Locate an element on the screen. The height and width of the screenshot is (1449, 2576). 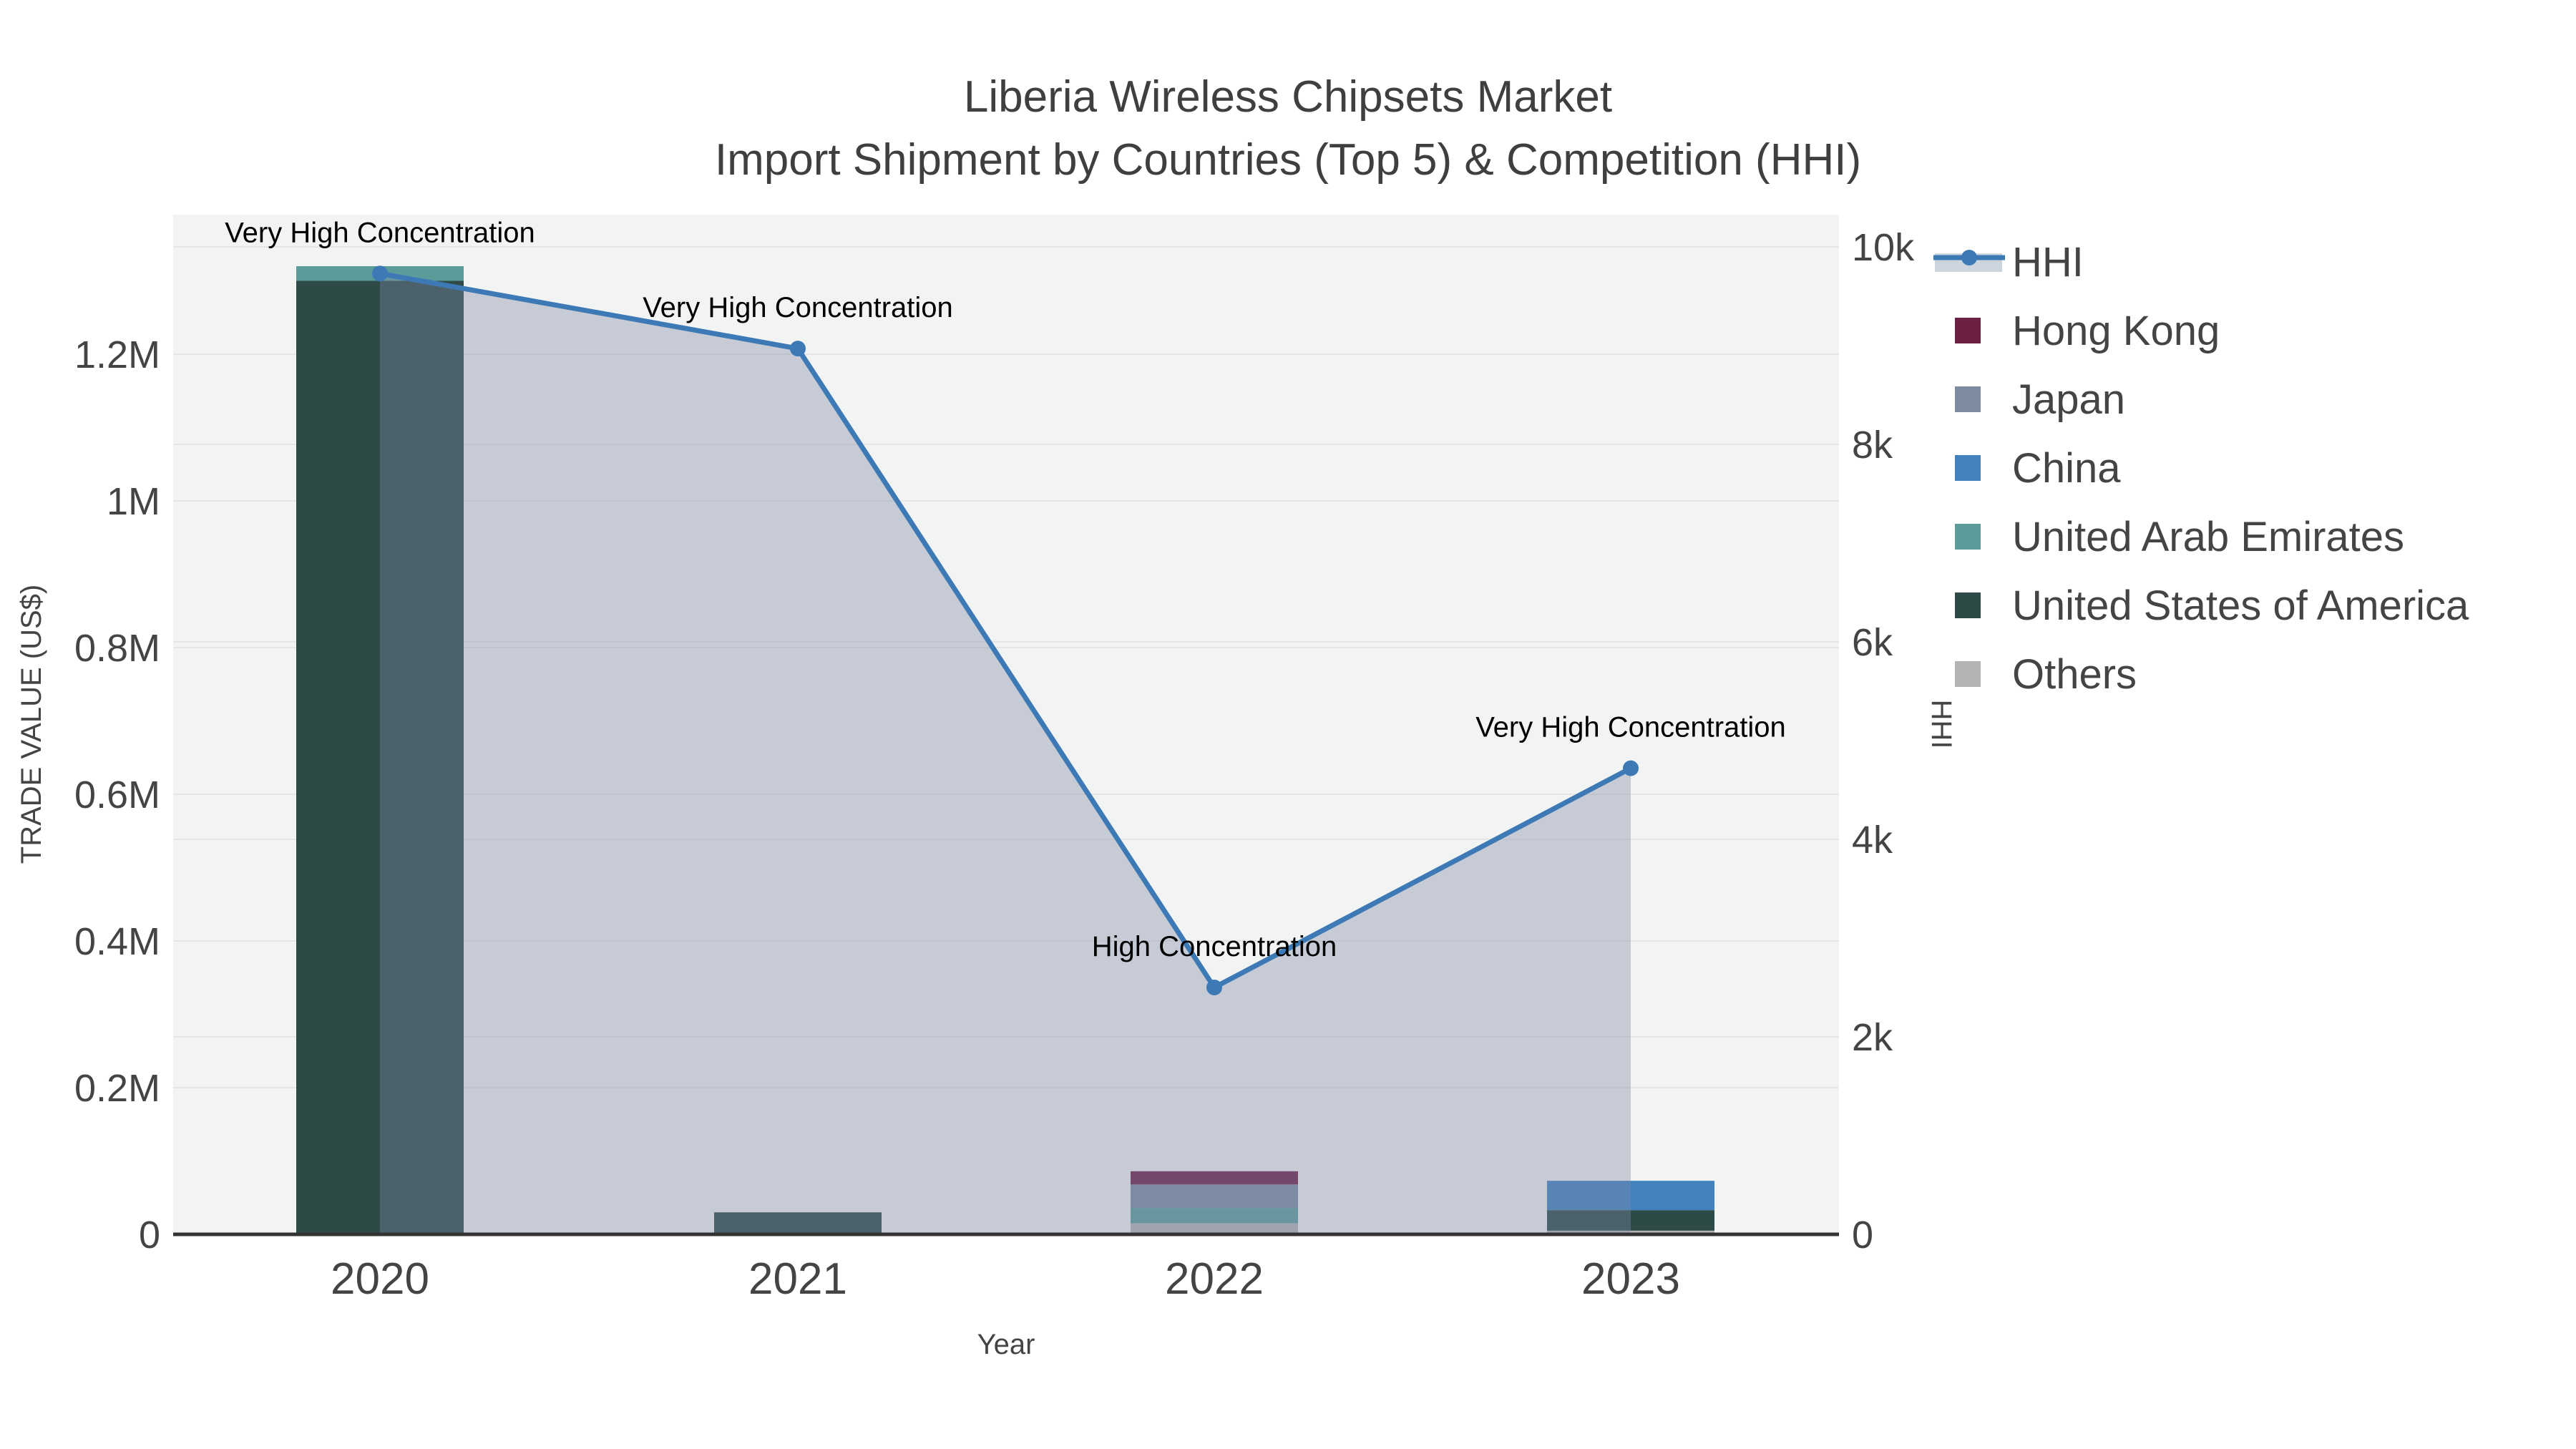
legend-item-others: Others is located at coordinates (2201, 674).